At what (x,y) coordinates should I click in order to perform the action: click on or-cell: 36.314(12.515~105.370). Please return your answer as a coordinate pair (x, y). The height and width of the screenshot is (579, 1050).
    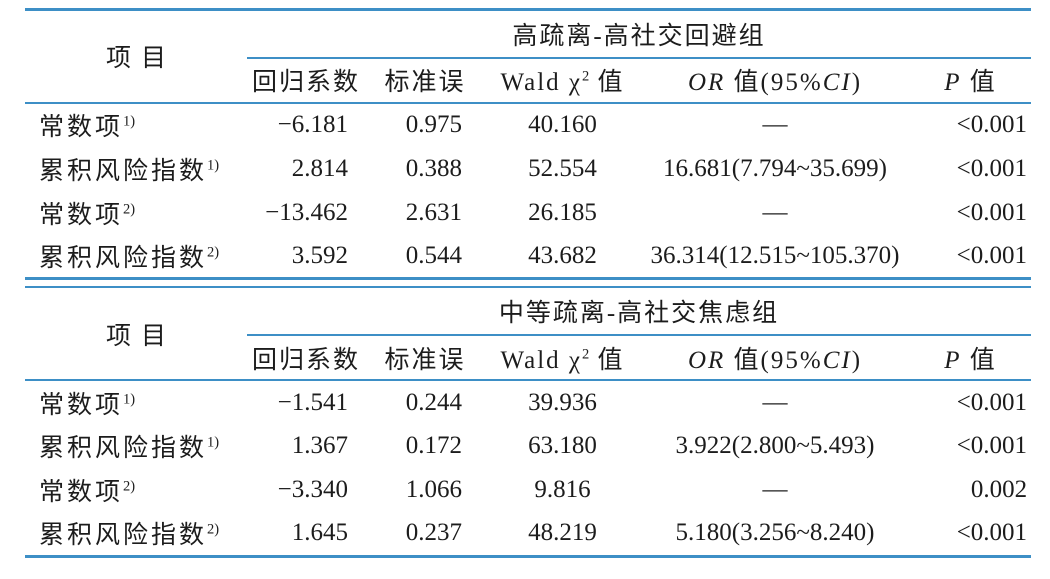
    Looking at the image, I should click on (775, 255).